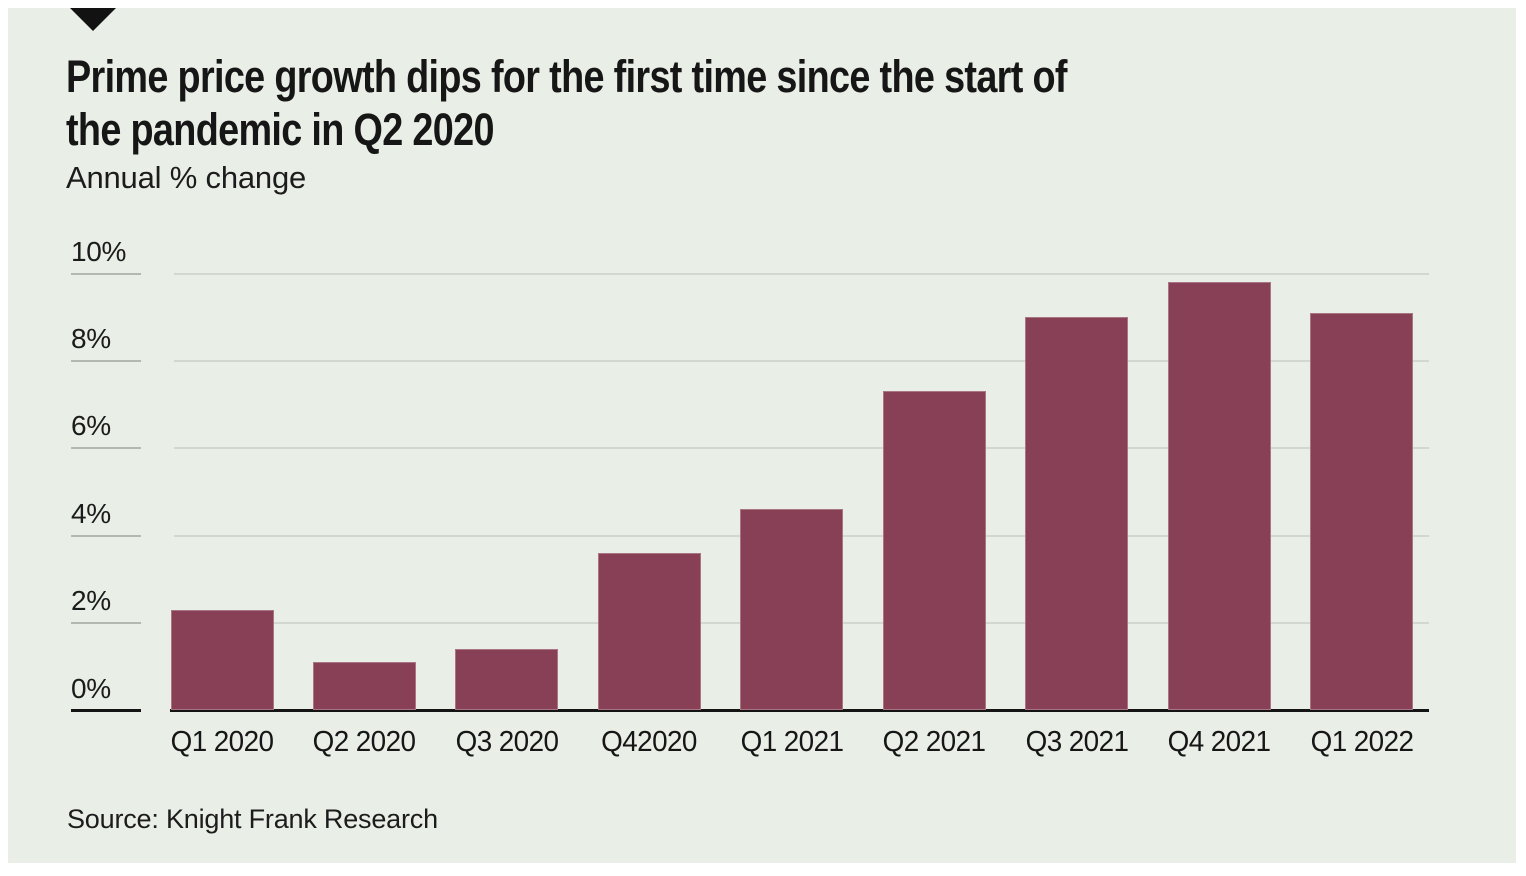  Describe the element at coordinates (91, 338) in the screenshot. I see `y-axis-label: 8%` at that location.